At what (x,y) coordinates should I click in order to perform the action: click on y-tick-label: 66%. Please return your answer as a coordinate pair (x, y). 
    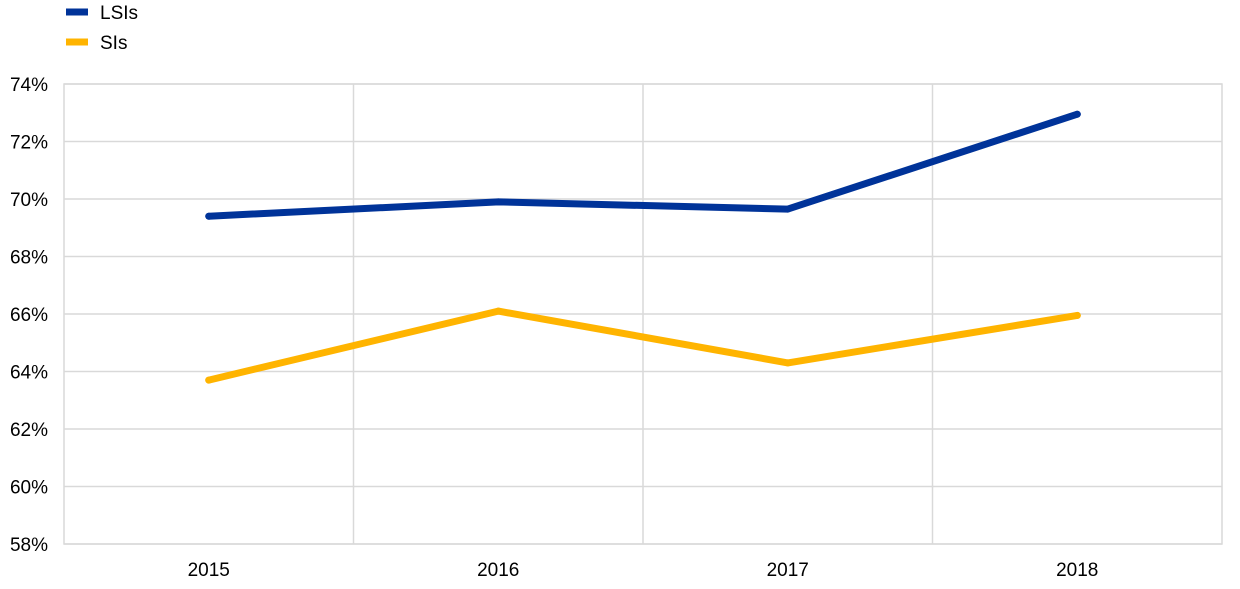
    Looking at the image, I should click on (29, 315).